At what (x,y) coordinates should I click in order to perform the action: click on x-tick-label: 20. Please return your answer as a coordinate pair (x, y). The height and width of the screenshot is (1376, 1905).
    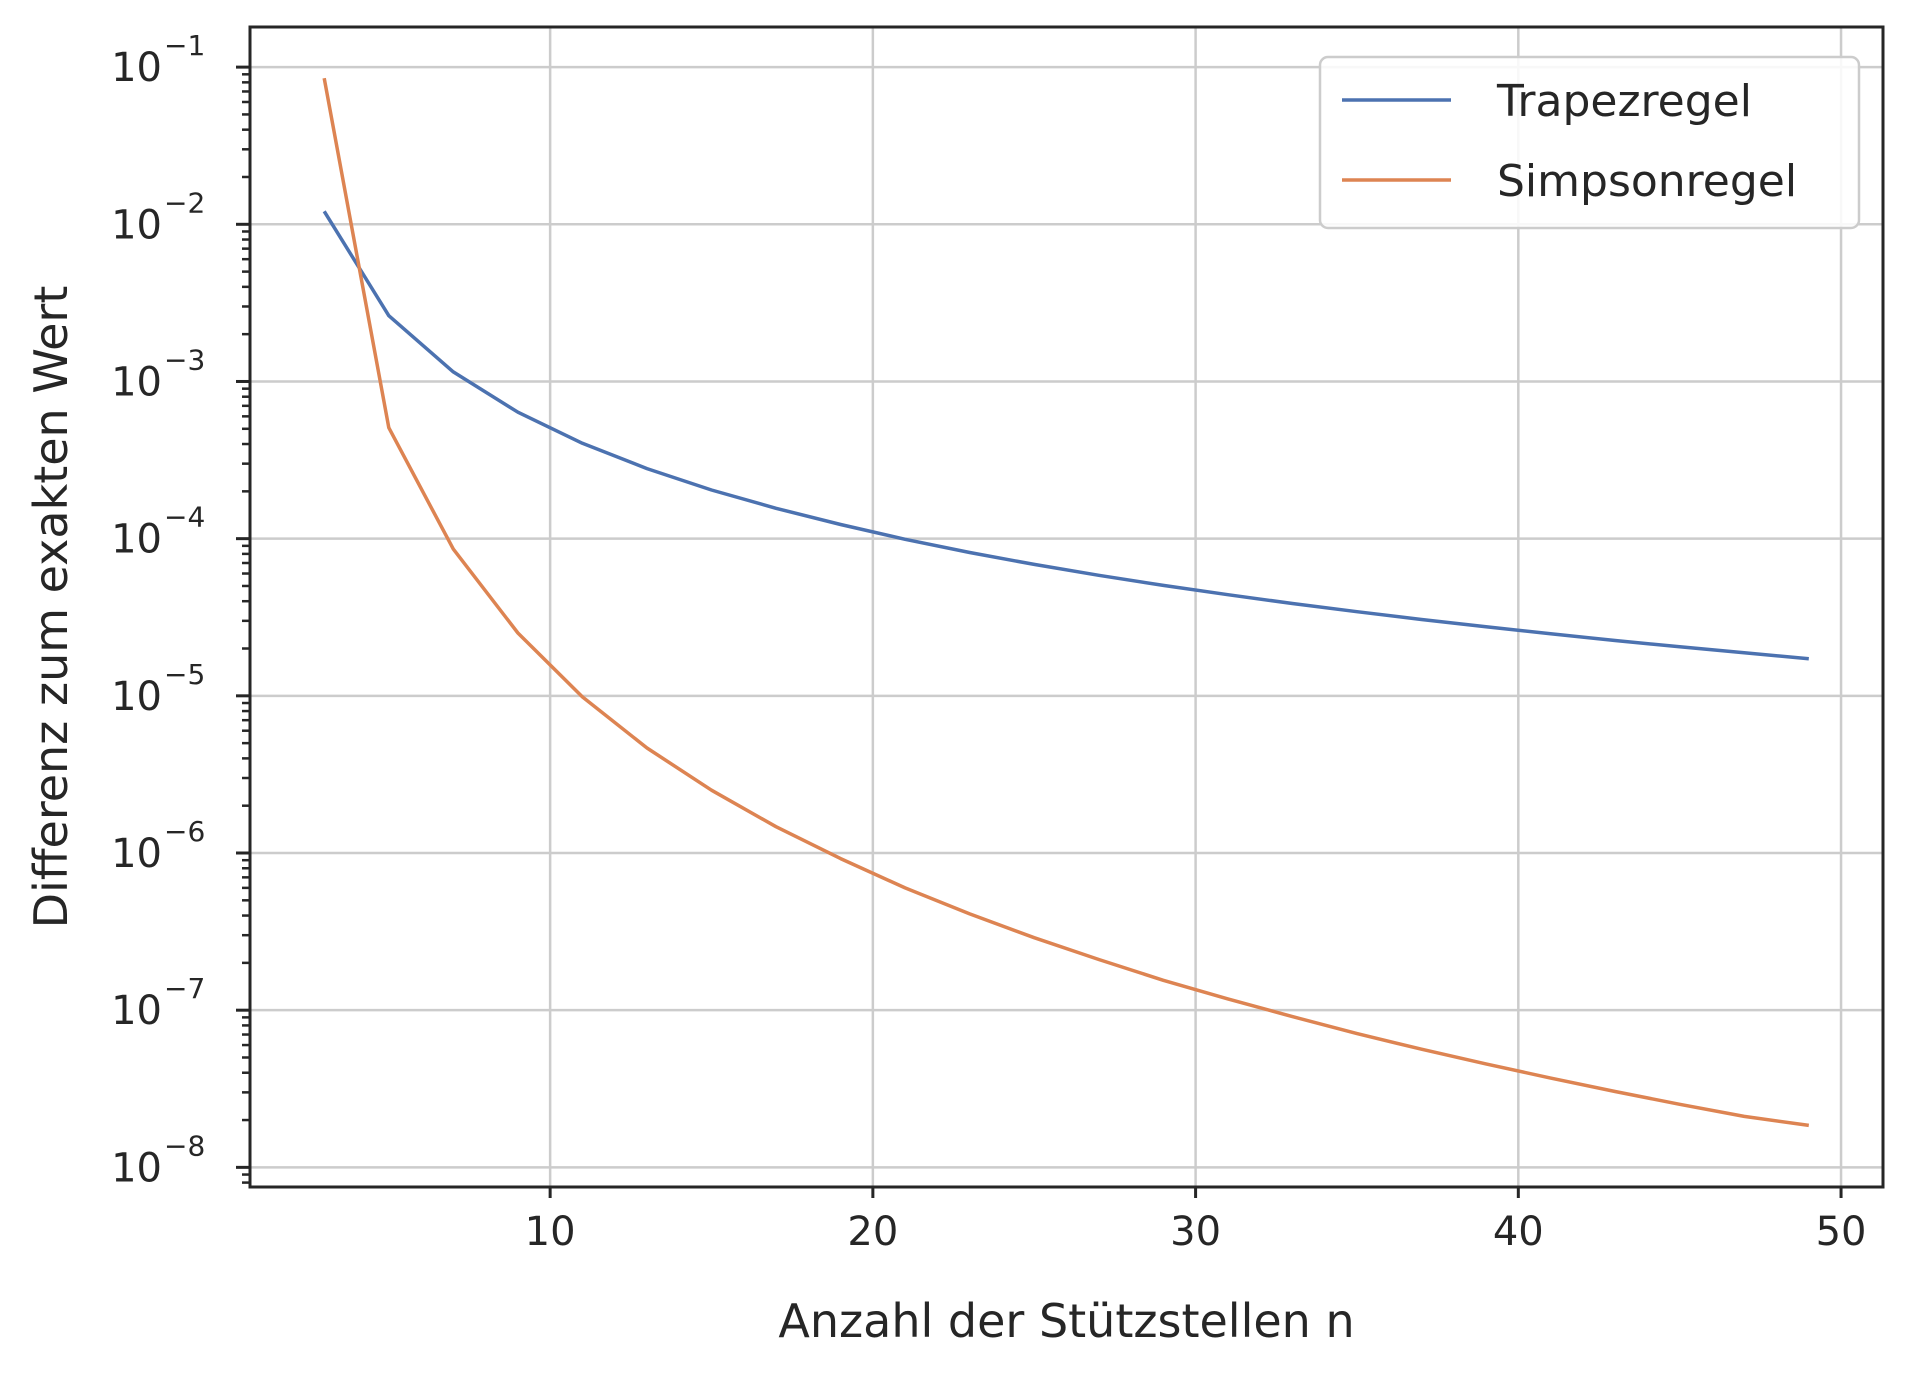
    Looking at the image, I should click on (872, 1232).